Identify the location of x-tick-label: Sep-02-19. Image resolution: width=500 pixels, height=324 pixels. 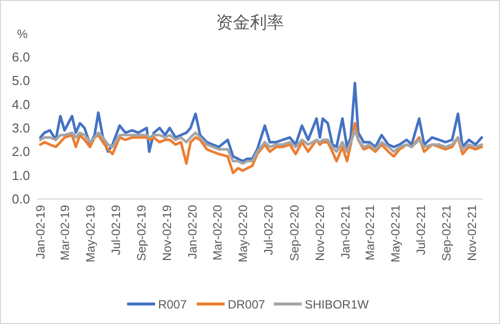
(141, 233).